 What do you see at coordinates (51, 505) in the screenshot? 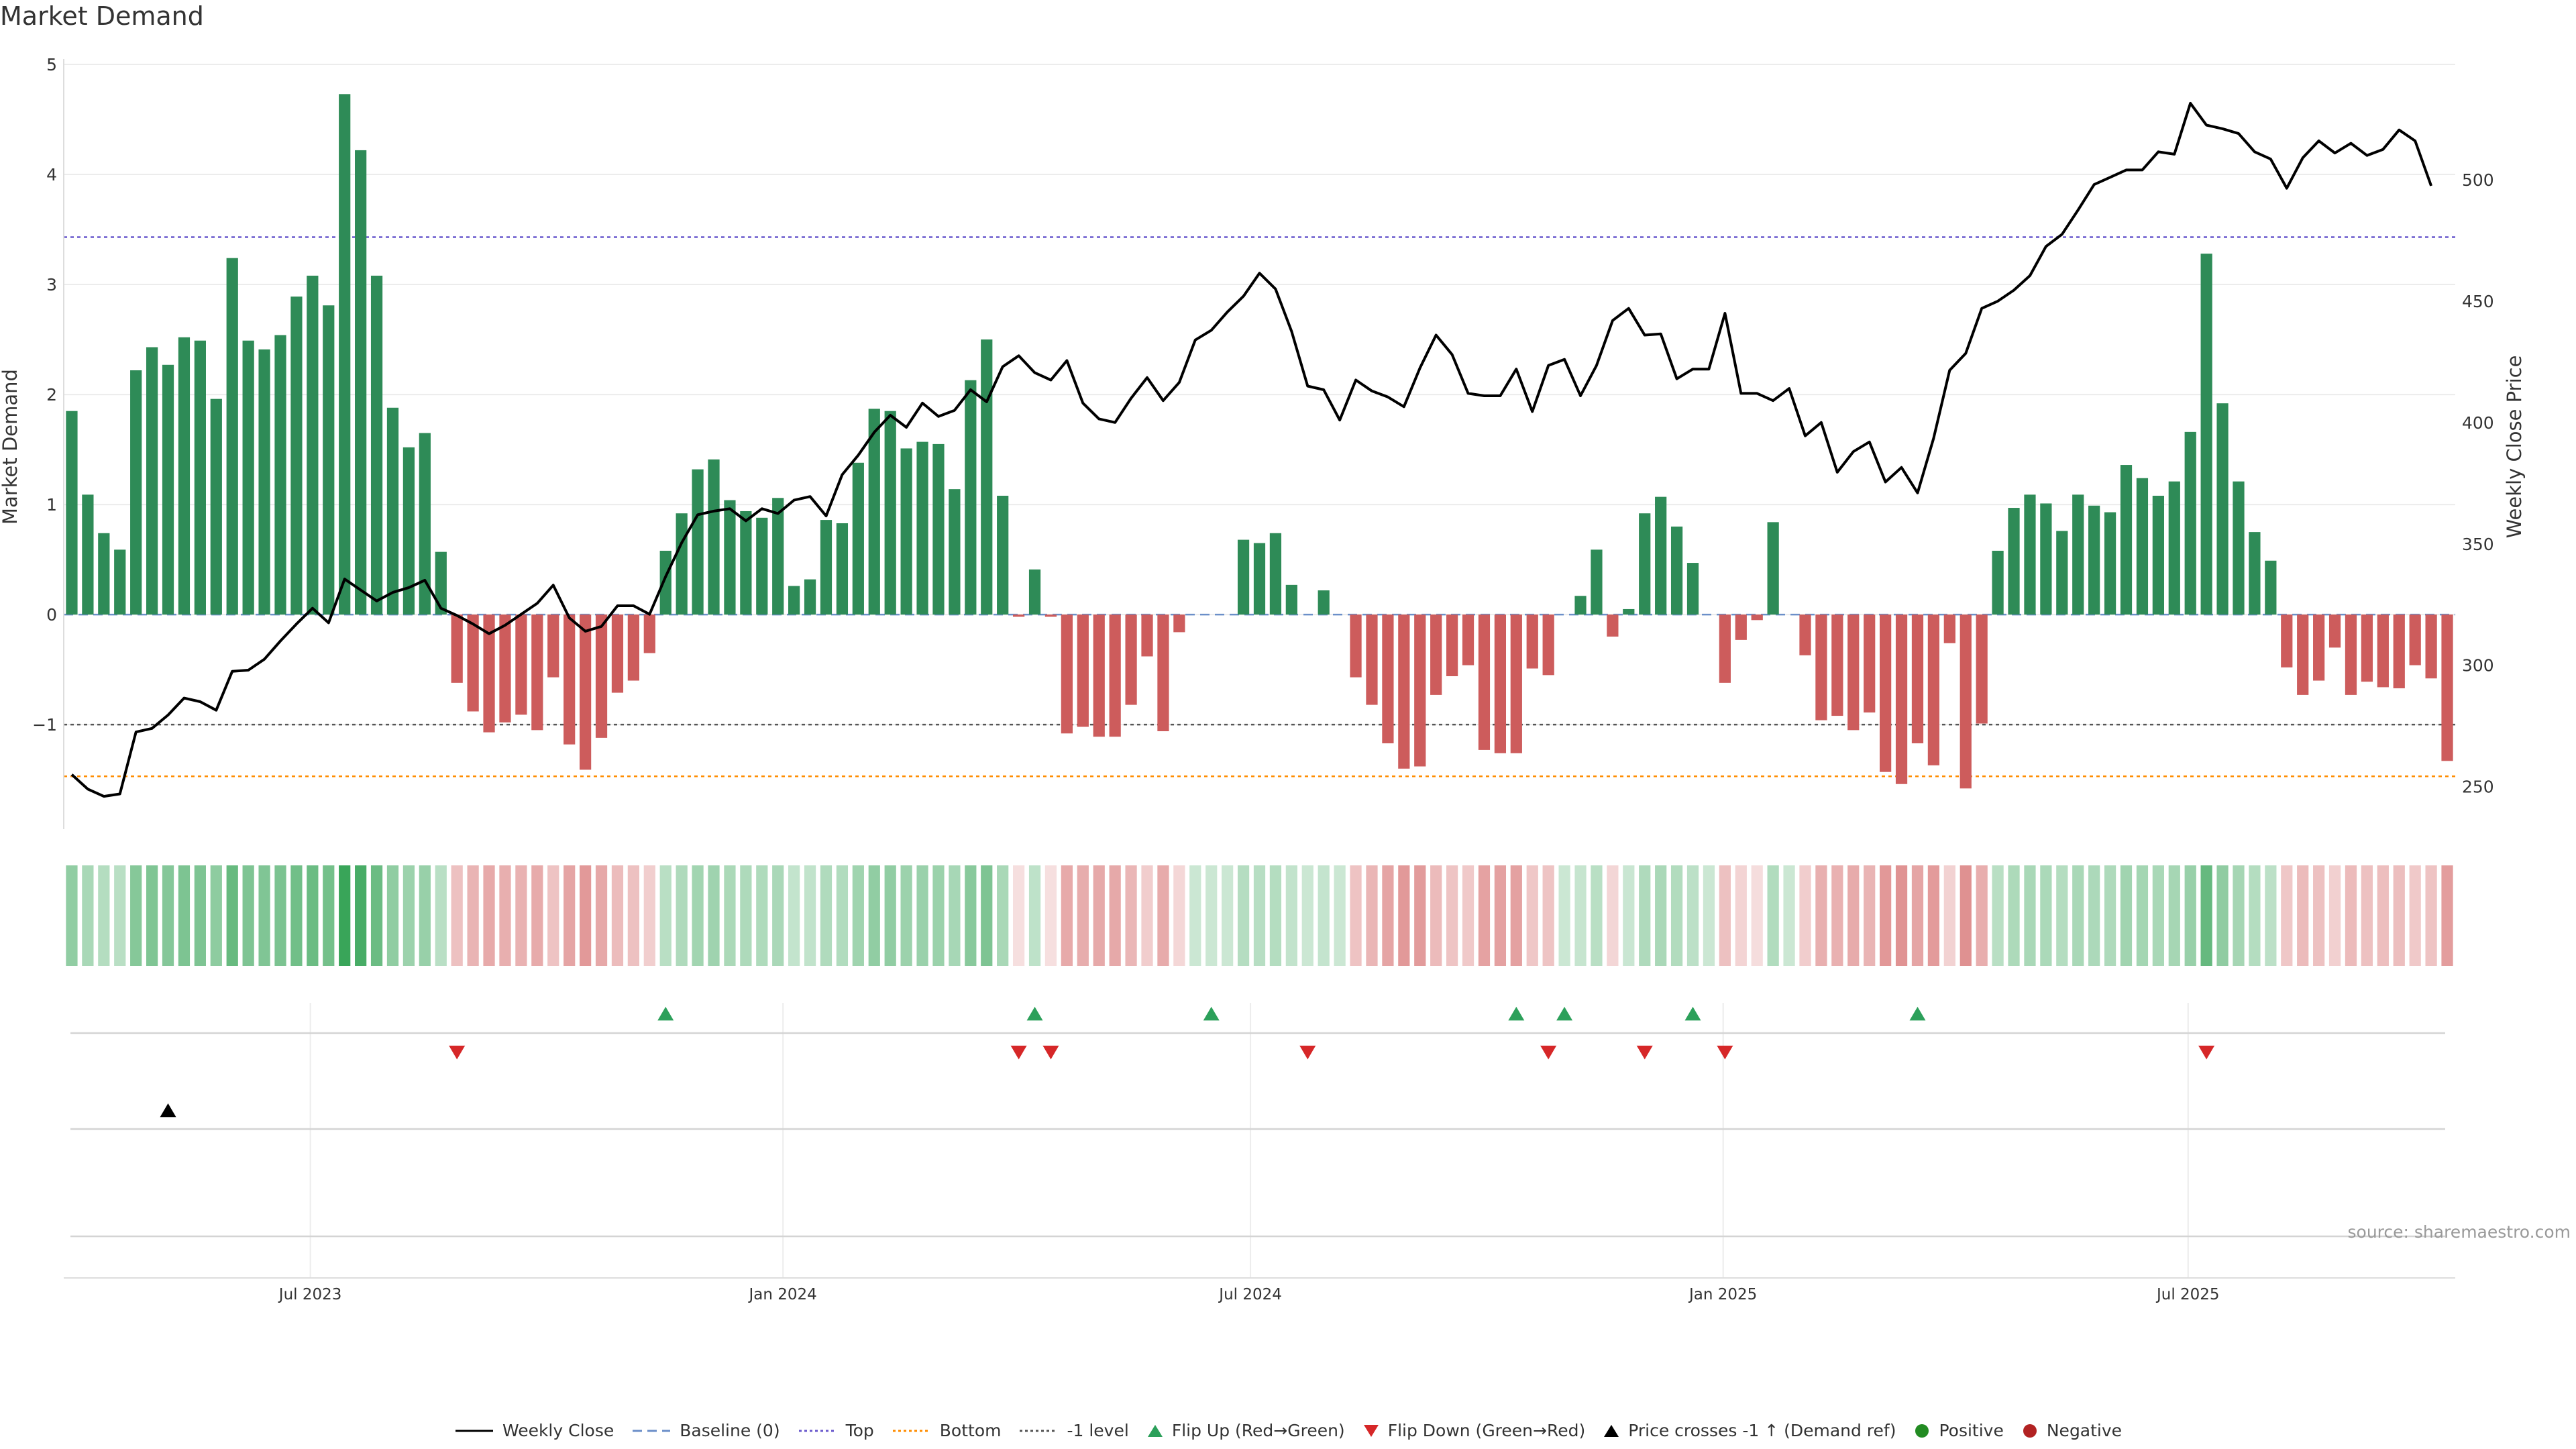
I see `y-tick-label: 1` at bounding box center [51, 505].